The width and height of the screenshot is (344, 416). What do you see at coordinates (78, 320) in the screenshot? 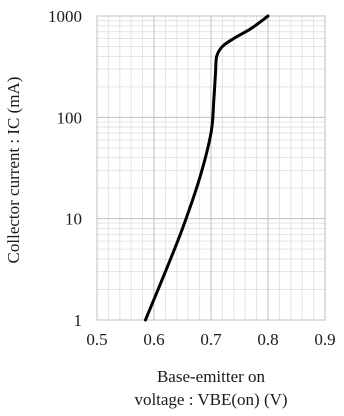
I see `y-tick-label: 1` at bounding box center [78, 320].